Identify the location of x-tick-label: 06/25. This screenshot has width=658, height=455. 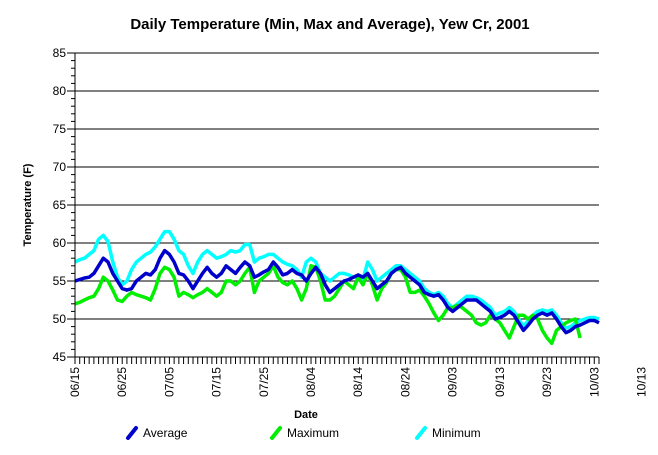
(122, 382).